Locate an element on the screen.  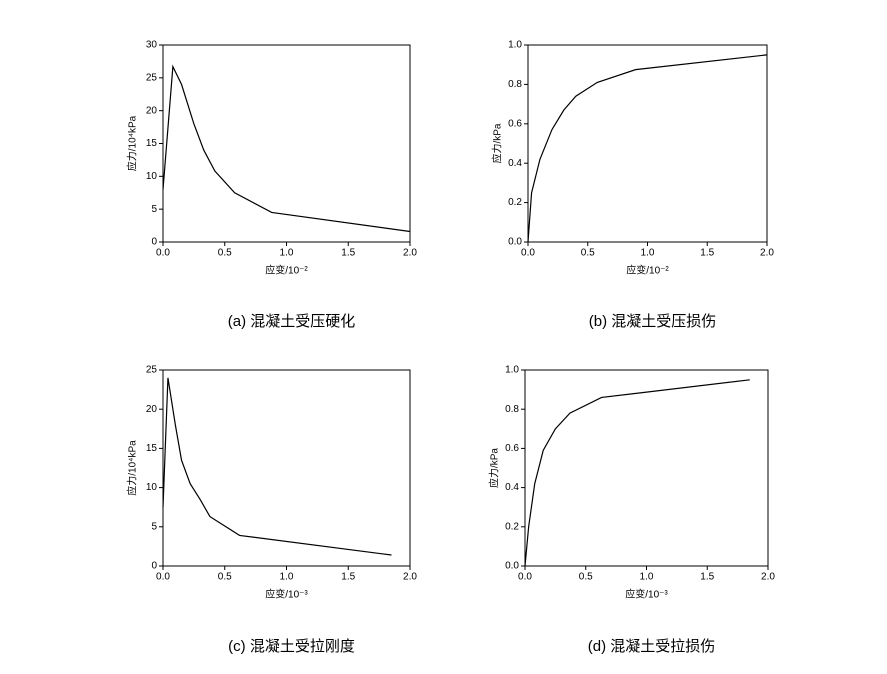
y-tick-label: 30 is located at coordinates (152, 45).